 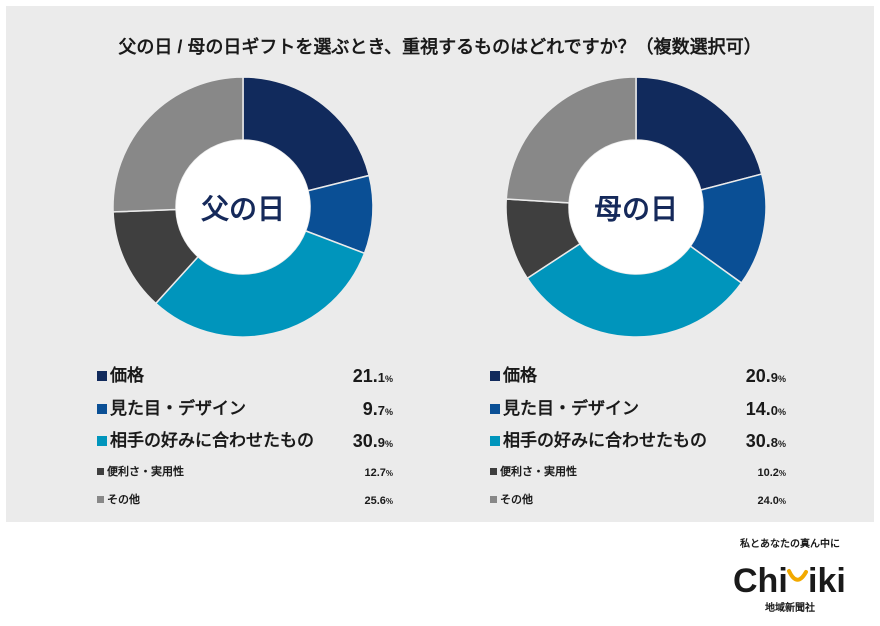 What do you see at coordinates (244, 500) in the screenshot?
I see `legend-item-other: その他 25.6%` at bounding box center [244, 500].